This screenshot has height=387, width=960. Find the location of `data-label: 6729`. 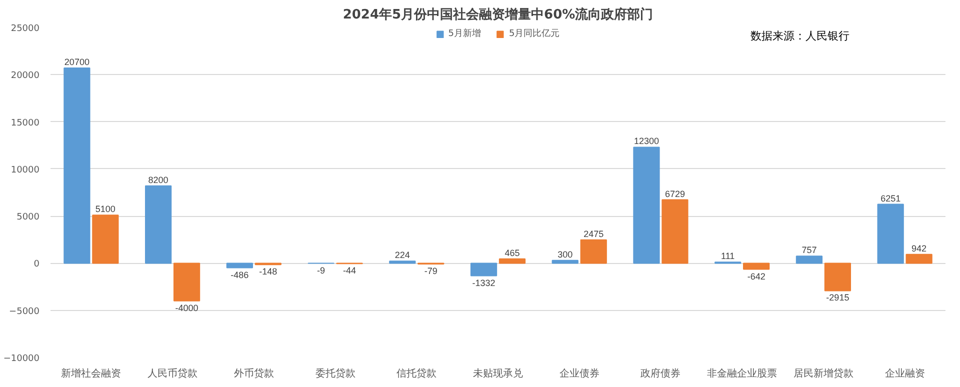

data-label: 6729 is located at coordinates (674, 193).